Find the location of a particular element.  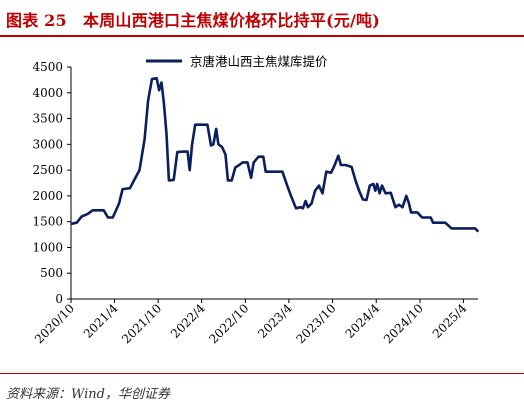

x-tick-label: 2025/4 is located at coordinates (450, 321).